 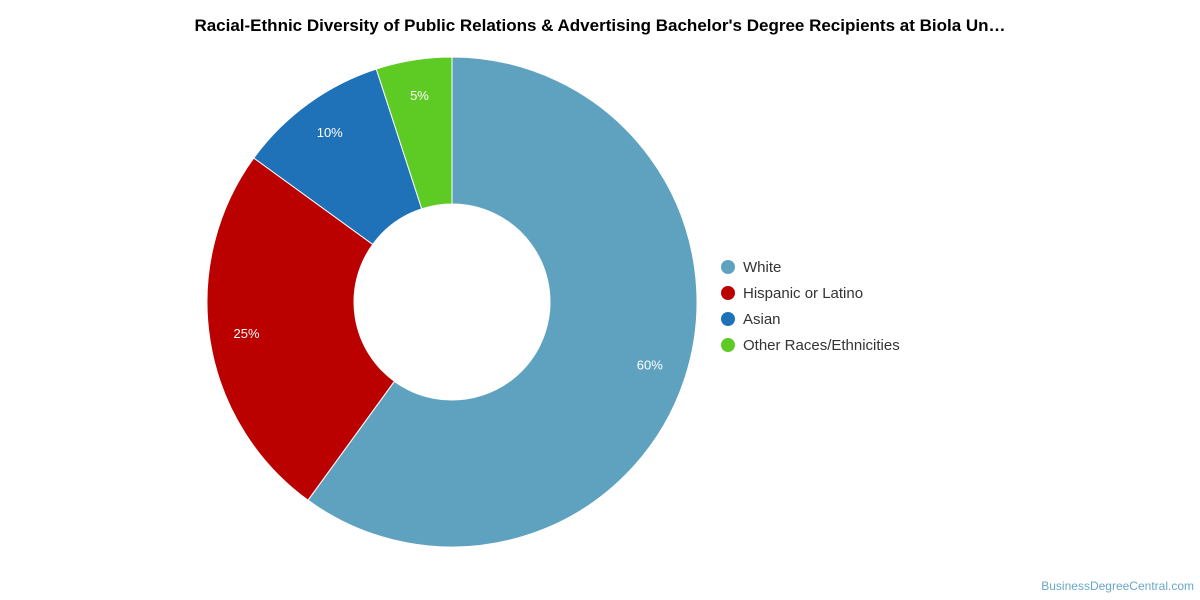 I want to click on slice-label-other-races-ethnicities: 5%, so click(x=419, y=95).